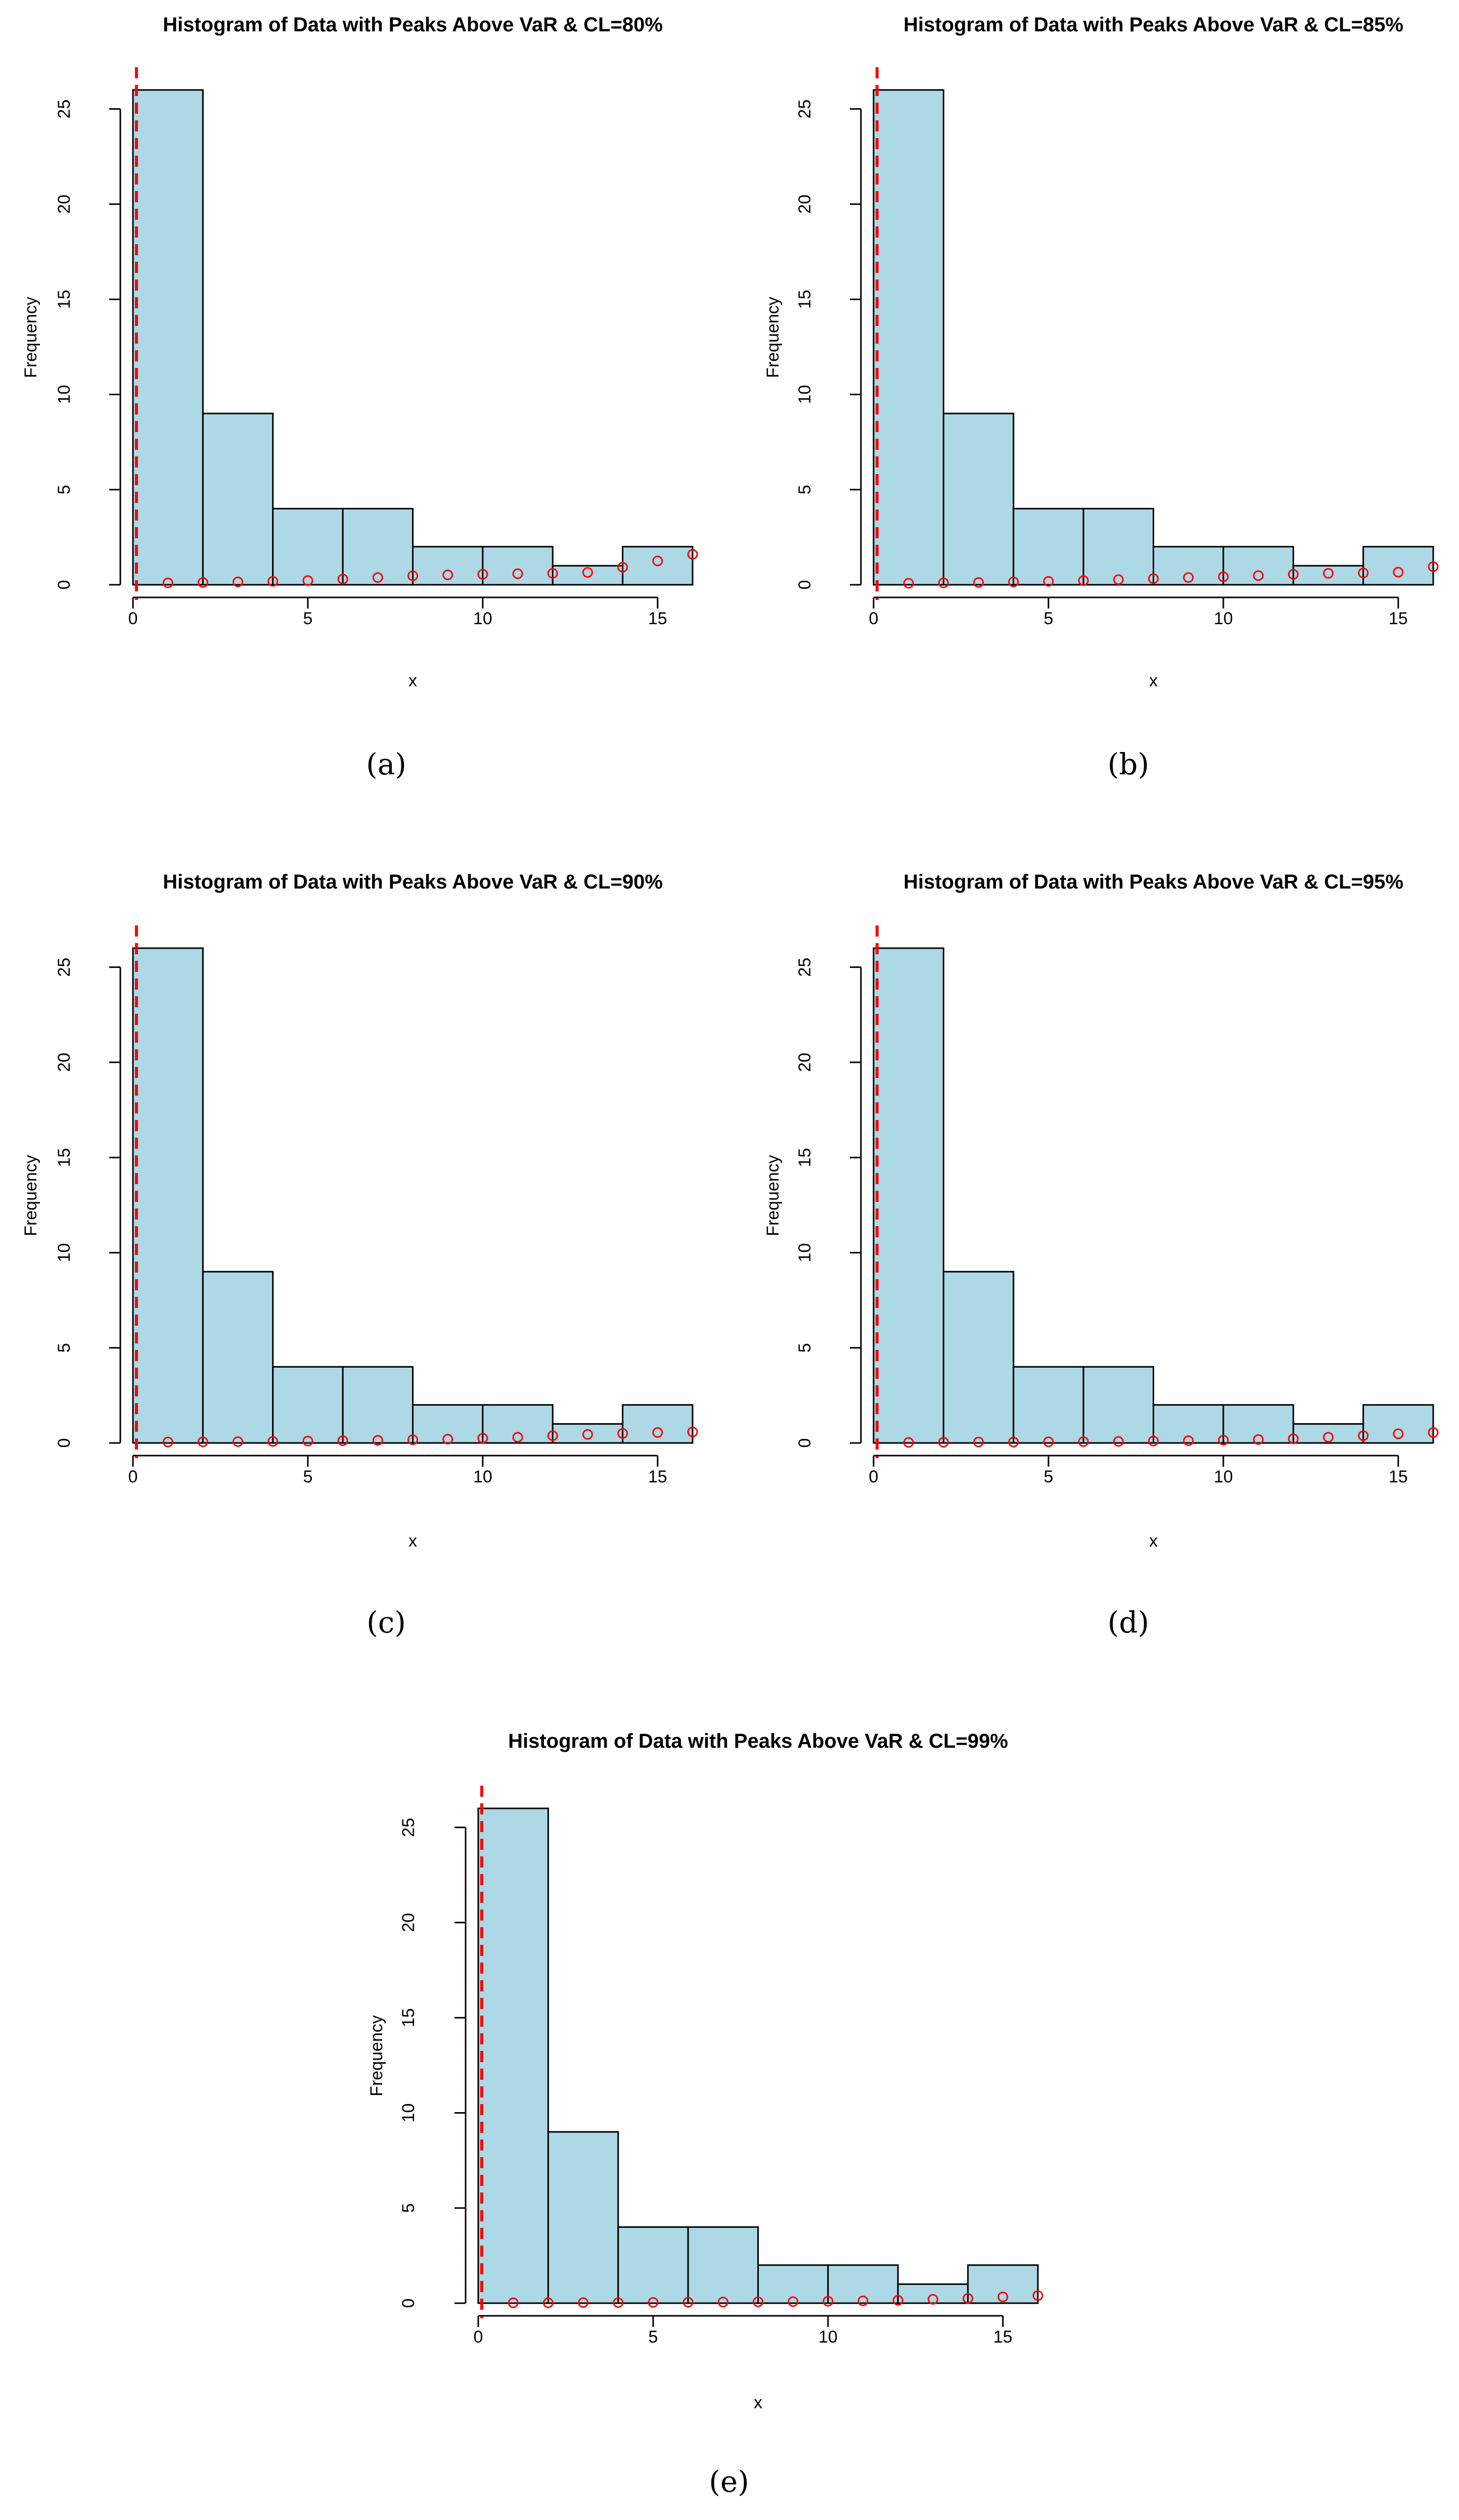 Image resolution: width=1459 pixels, height=2520 pixels. What do you see at coordinates (1129, 764) in the screenshot?
I see `subfigure-caption: (b)` at bounding box center [1129, 764].